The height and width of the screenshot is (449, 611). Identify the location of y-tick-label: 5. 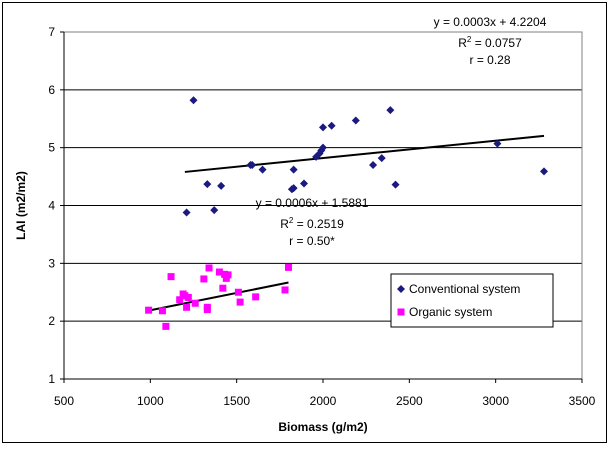
(51, 148).